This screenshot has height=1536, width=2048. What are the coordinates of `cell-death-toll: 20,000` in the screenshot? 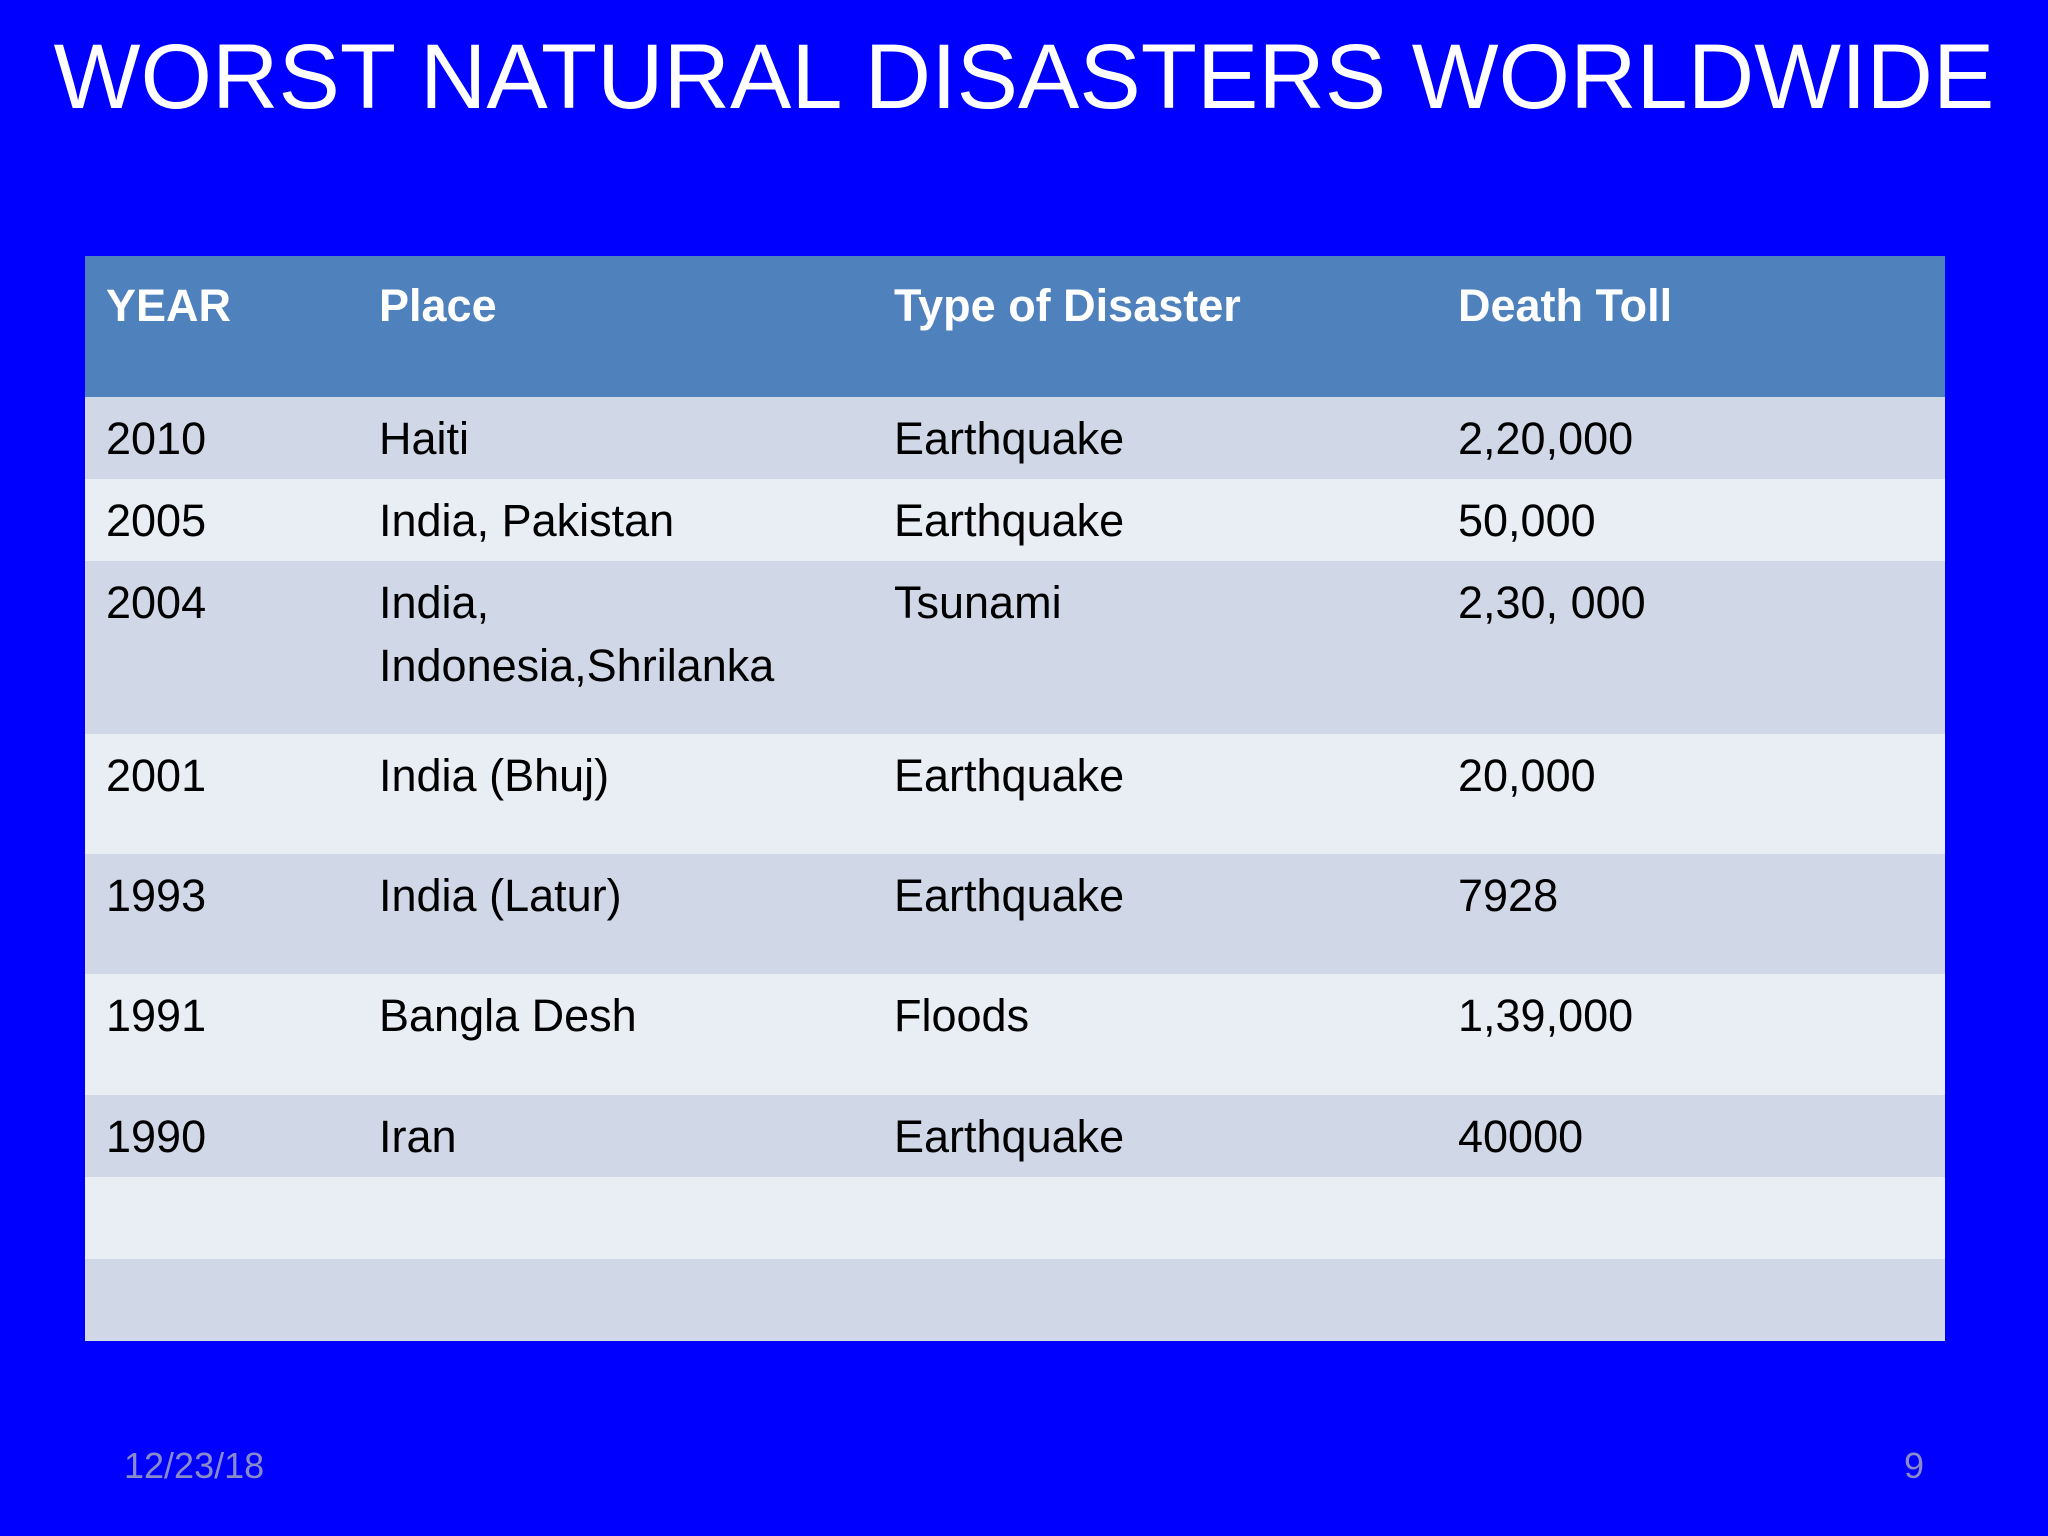 It's located at (1527, 775).